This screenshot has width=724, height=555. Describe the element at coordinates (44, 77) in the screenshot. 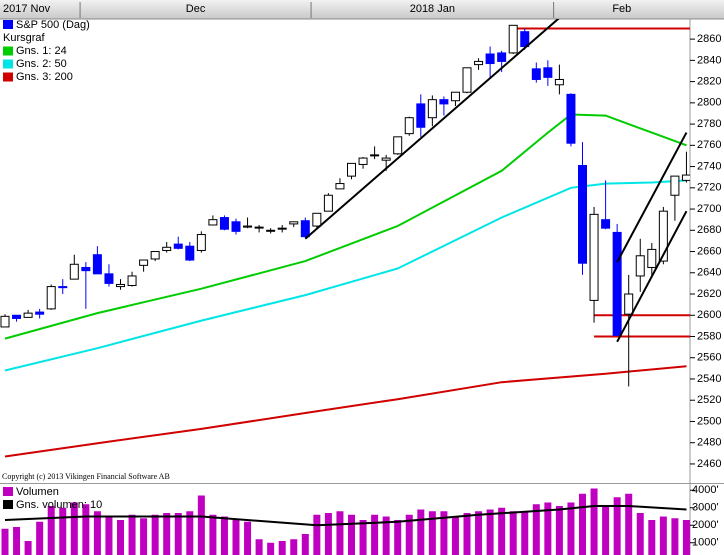

I see `legend-label: Gns. 3: 200` at that location.